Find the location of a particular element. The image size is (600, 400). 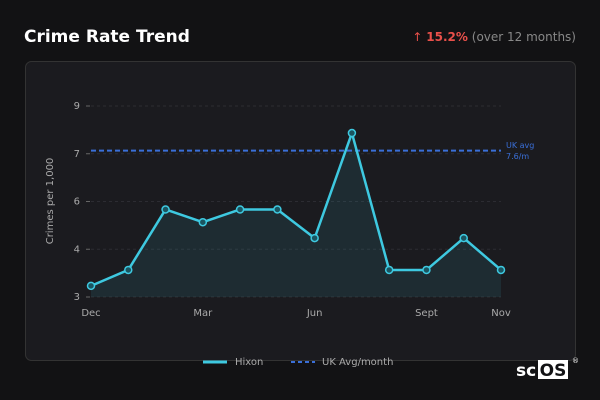

logo-prefix: sc is located at coordinates (526, 371).